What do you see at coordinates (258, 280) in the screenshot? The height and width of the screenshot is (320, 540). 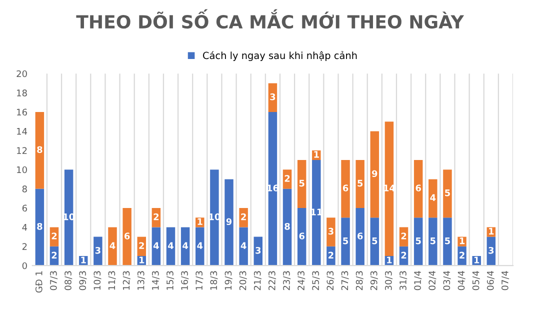 I see `x-tick-label: 21/3` at bounding box center [258, 280].